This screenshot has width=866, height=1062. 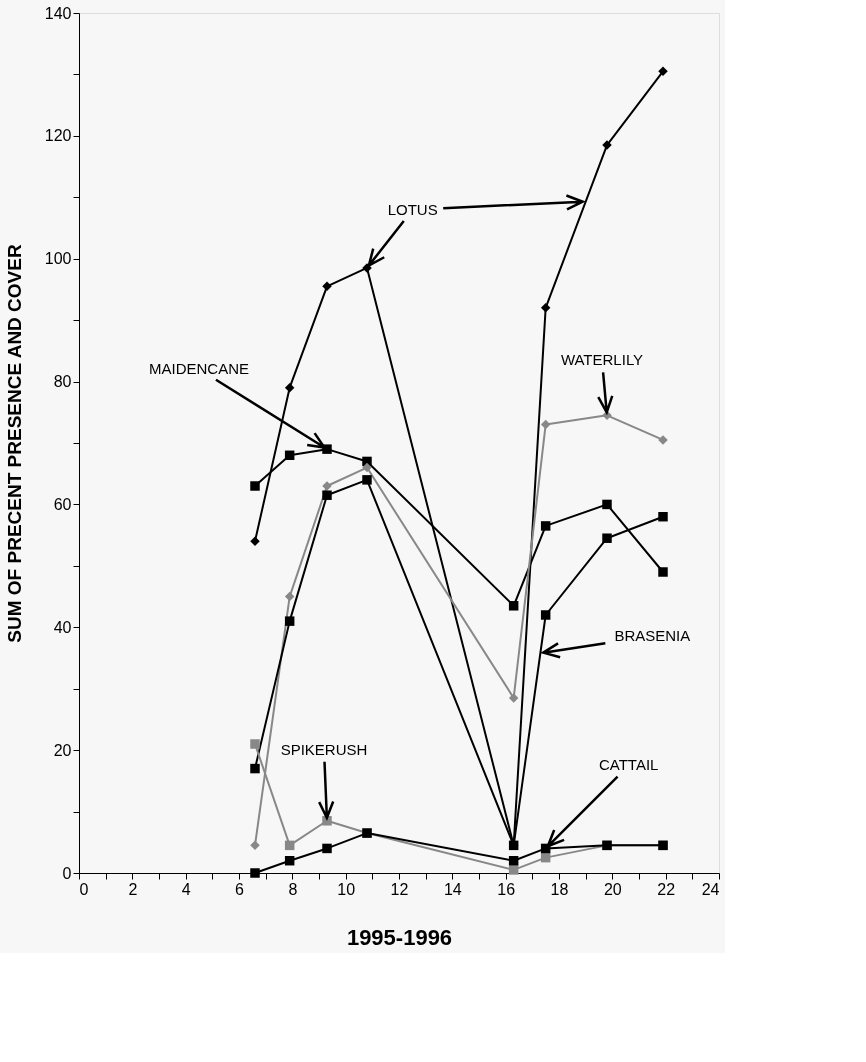 What do you see at coordinates (58, 136) in the screenshot?
I see `y-tick-label: 120` at bounding box center [58, 136].